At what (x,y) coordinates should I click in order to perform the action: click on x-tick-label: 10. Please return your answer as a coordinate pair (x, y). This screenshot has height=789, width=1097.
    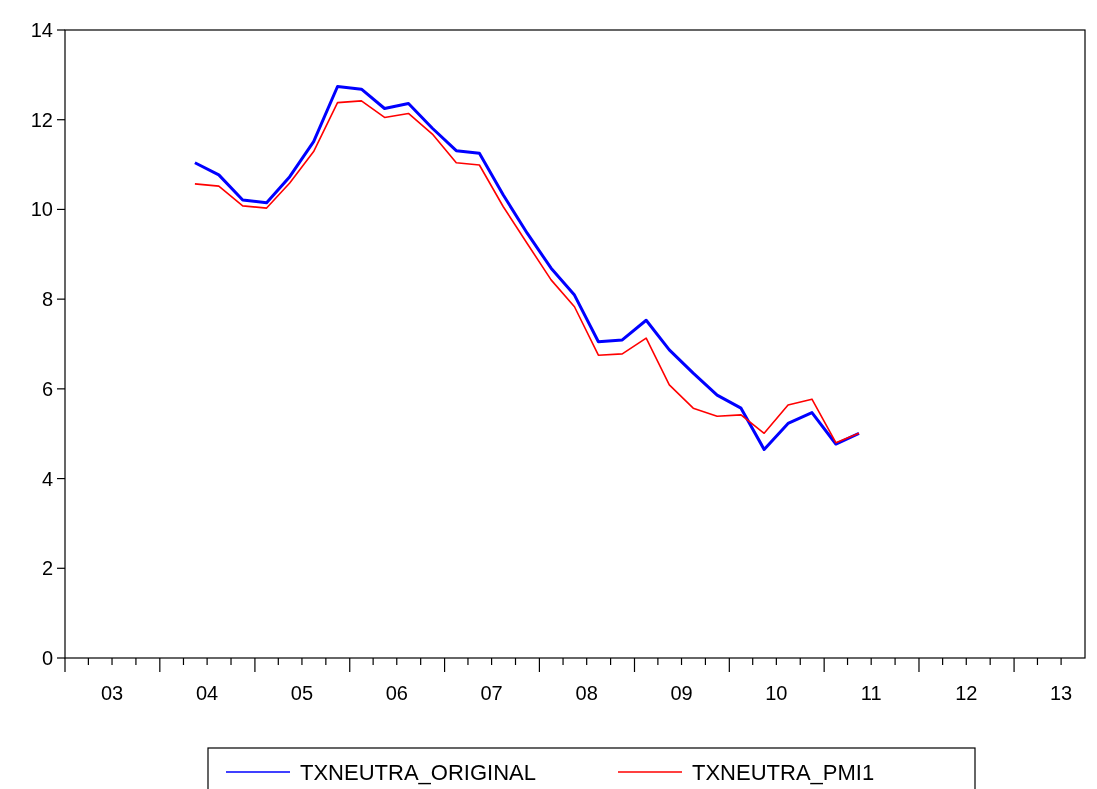
    Looking at the image, I should click on (776, 693).